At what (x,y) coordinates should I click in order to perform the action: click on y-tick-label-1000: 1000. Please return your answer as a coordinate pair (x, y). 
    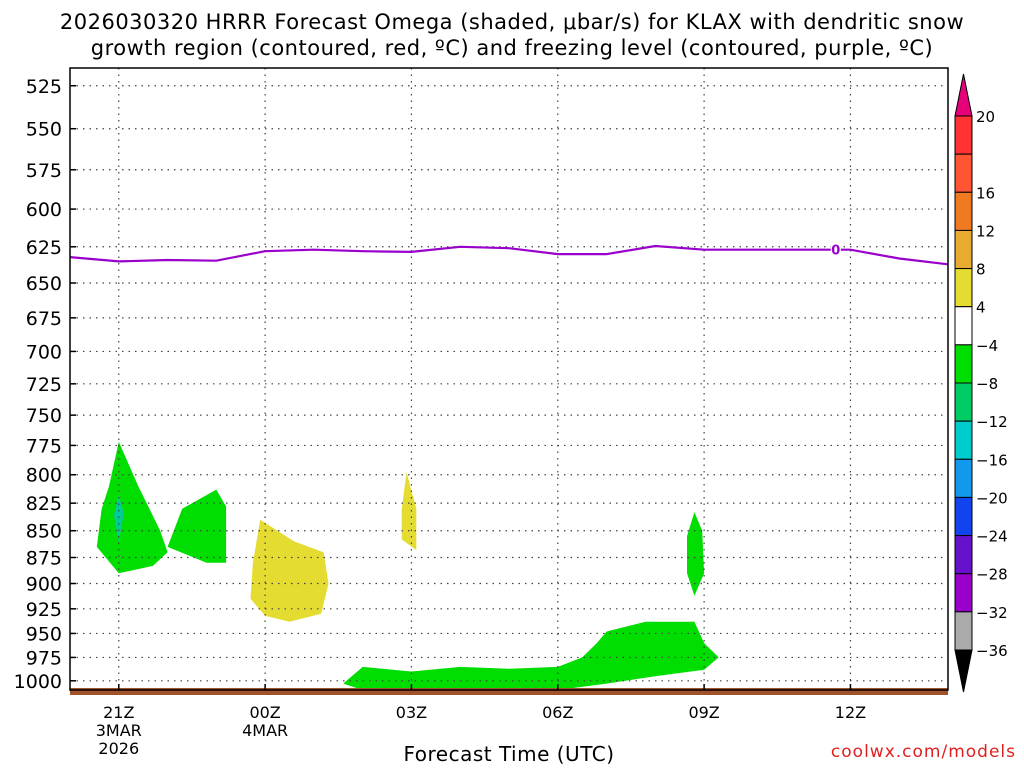
    Looking at the image, I should click on (38, 682).